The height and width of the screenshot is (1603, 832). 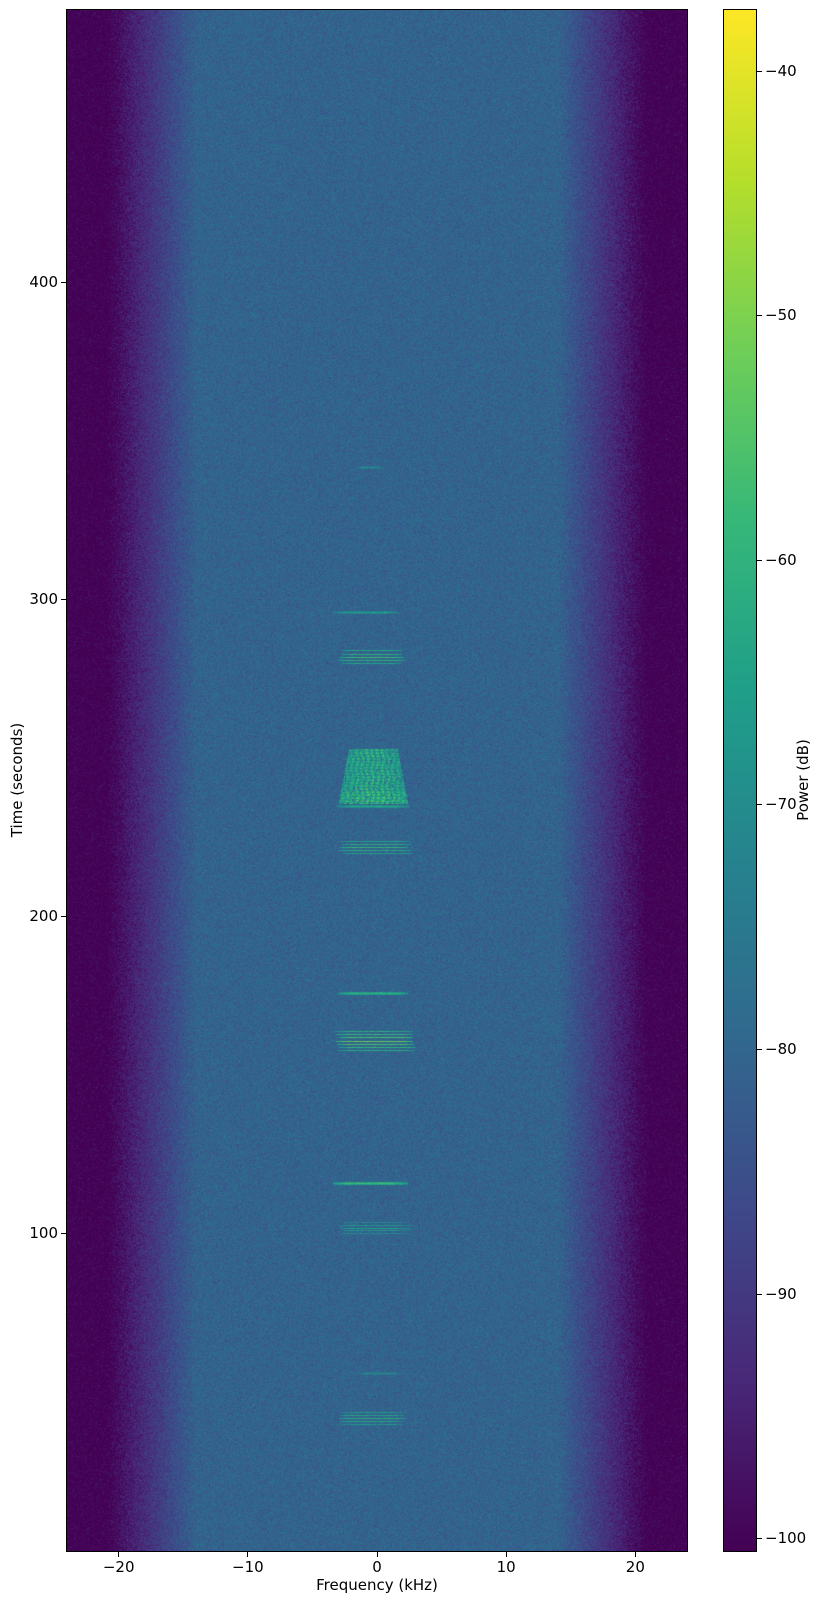 What do you see at coordinates (781, 804) in the screenshot?
I see `colorbar-tick-label: −70` at bounding box center [781, 804].